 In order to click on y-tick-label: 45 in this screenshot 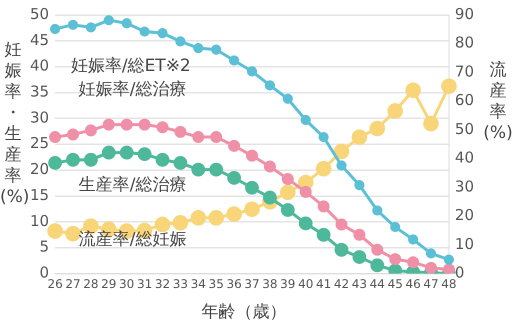, I will do `click(40, 39)`.